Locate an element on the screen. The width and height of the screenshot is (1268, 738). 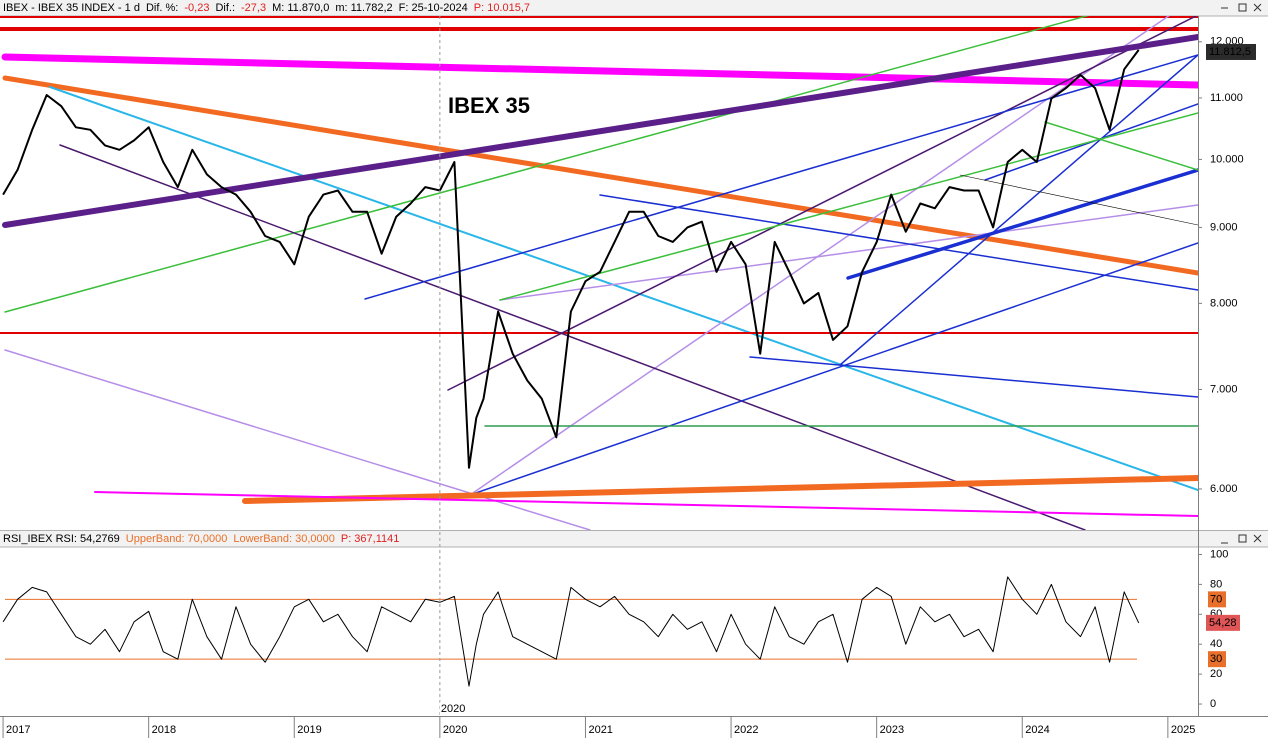
header-field: Dif. %: is located at coordinates (162, 8).